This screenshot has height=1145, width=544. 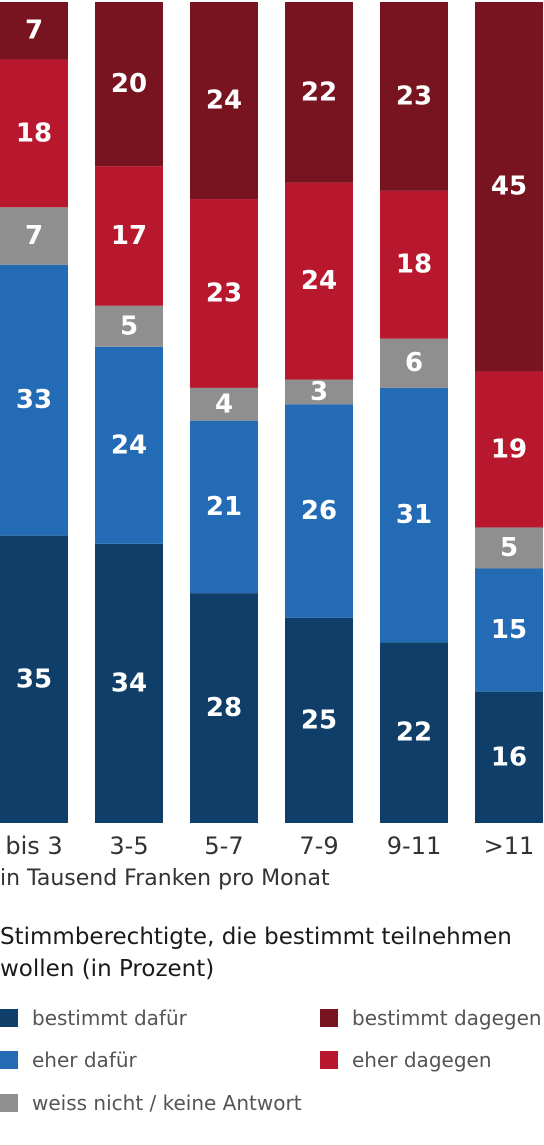 What do you see at coordinates (422, 1060) in the screenshot?
I see `legend-label: eher dagegen` at bounding box center [422, 1060].